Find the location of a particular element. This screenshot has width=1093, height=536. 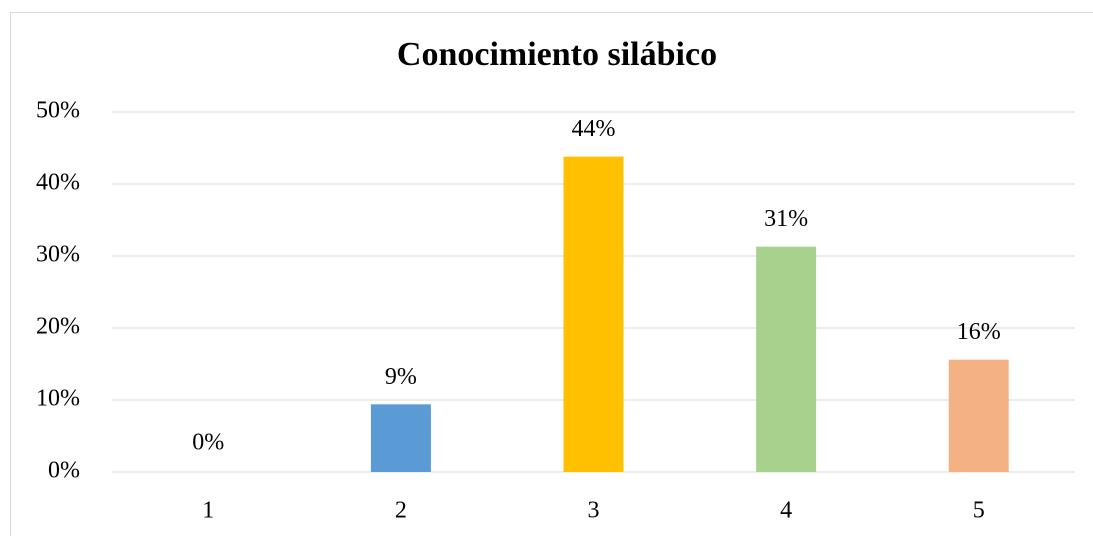

chart-title: Conocimiento silábico is located at coordinates (557, 54).